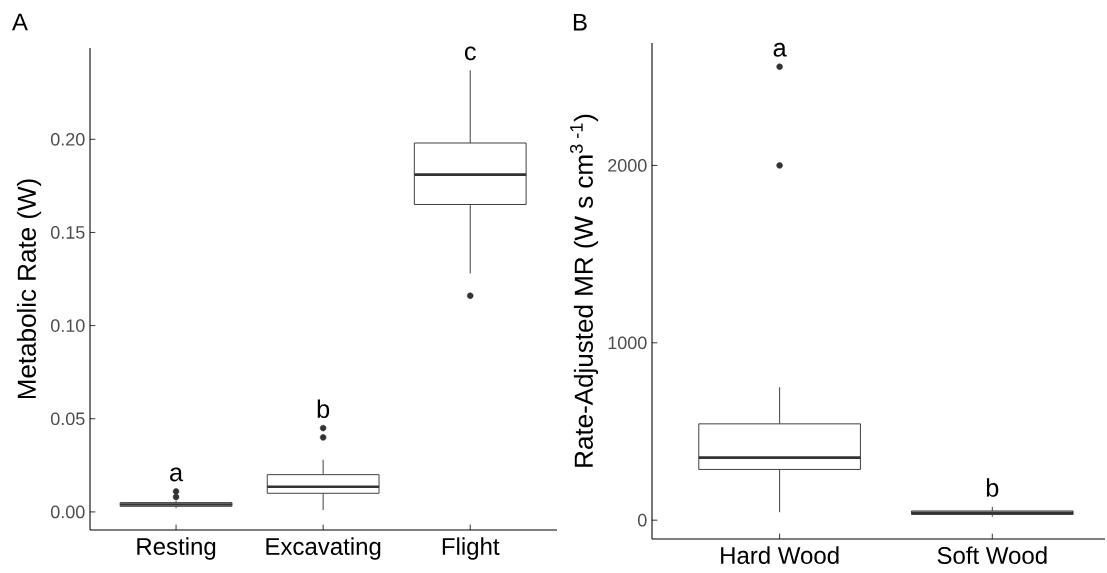  I want to click on y-tick-label: 0.20, so click(67, 139).